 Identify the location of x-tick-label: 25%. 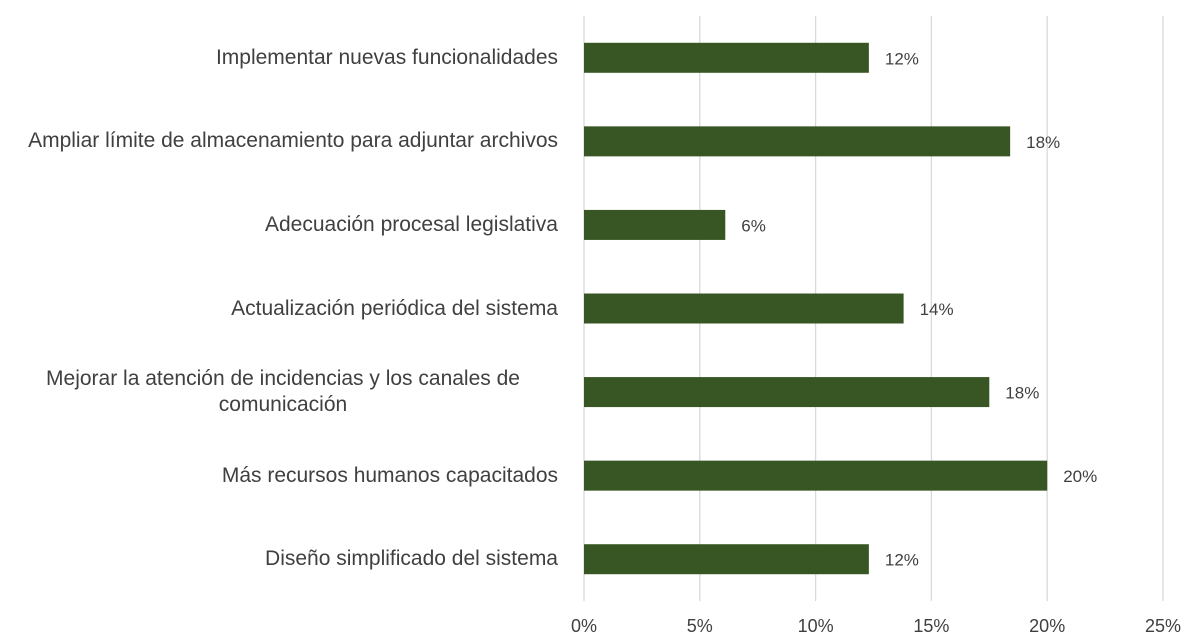
(1163, 626).